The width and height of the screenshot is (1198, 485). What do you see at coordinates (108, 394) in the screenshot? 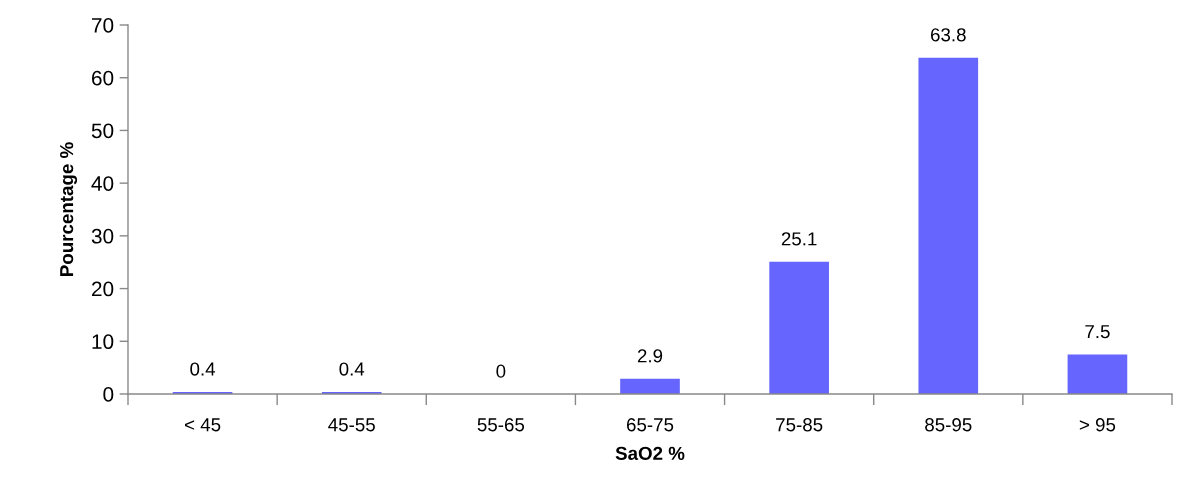
I see `y-tick-label: 0` at bounding box center [108, 394].